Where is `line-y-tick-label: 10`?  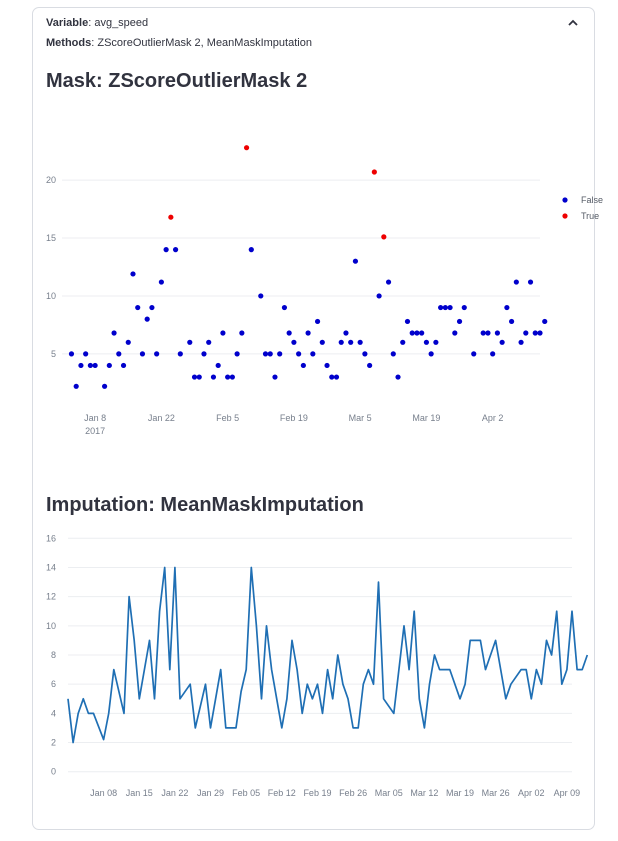
line-y-tick-label: 10 is located at coordinates (51, 626).